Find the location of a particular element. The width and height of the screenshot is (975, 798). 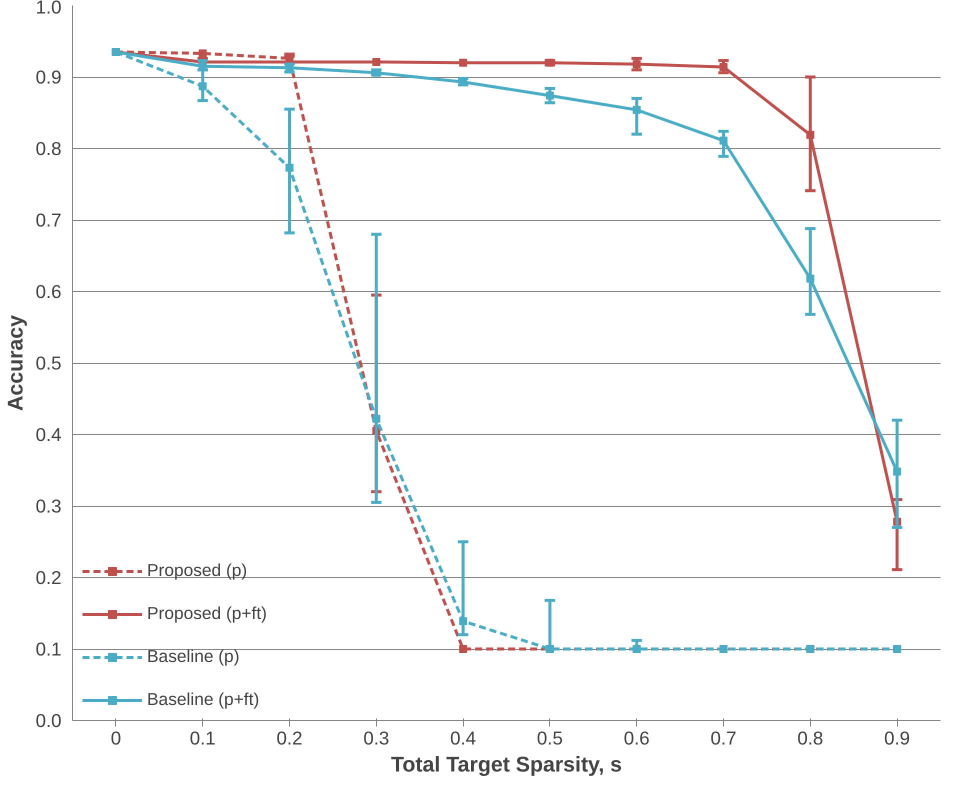

legend-label: Baseline (p) is located at coordinates (193, 656).